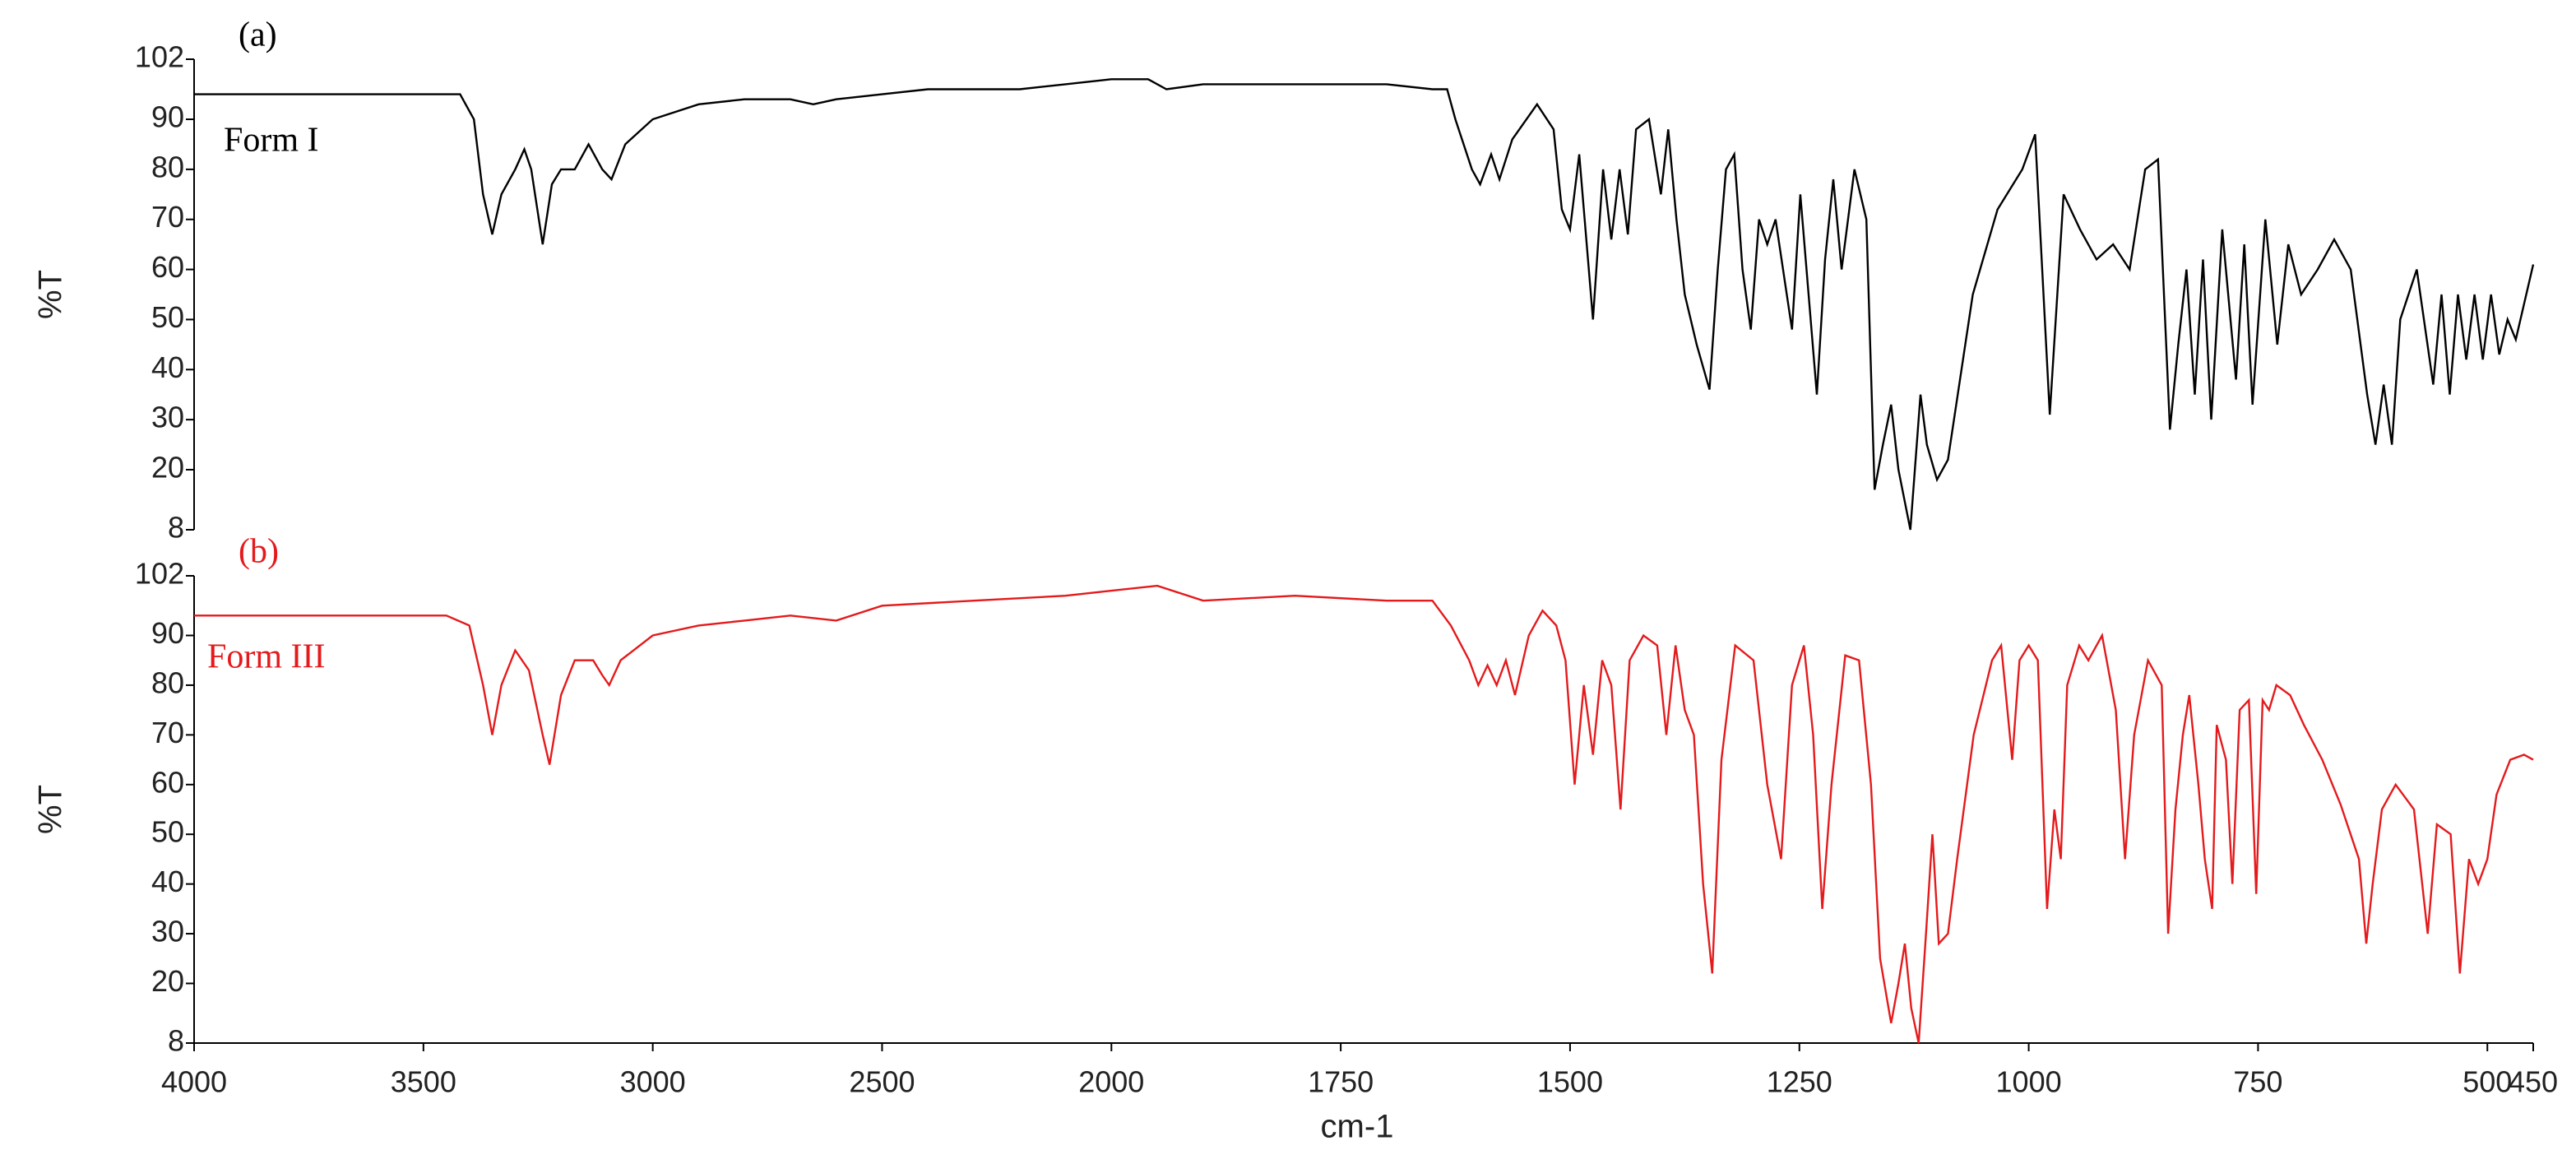 The height and width of the screenshot is (1150, 2576). What do you see at coordinates (1341, 1082) in the screenshot?
I see `x-tick-label: 1750` at bounding box center [1341, 1082].